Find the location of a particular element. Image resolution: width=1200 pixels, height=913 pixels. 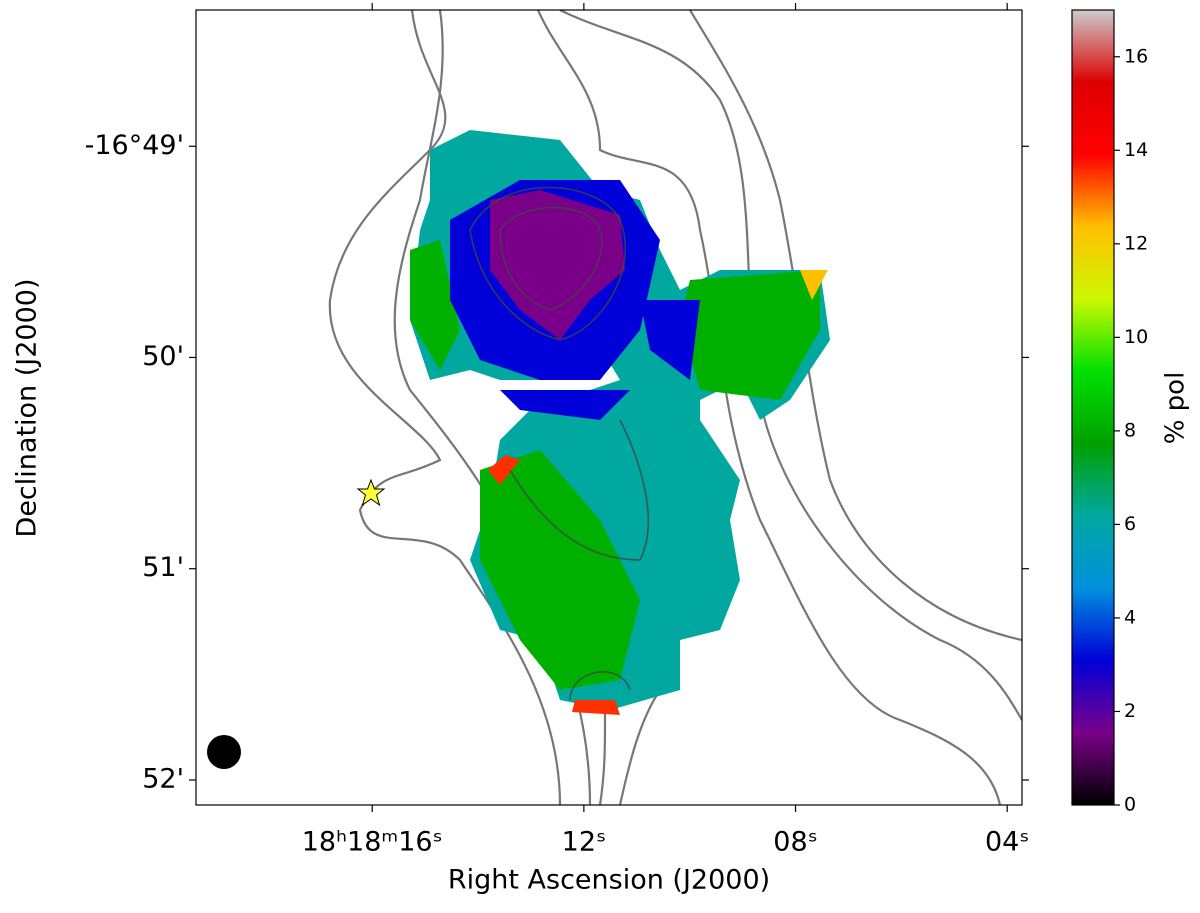

colorbar-tick-label: 12 is located at coordinates (1136, 243).